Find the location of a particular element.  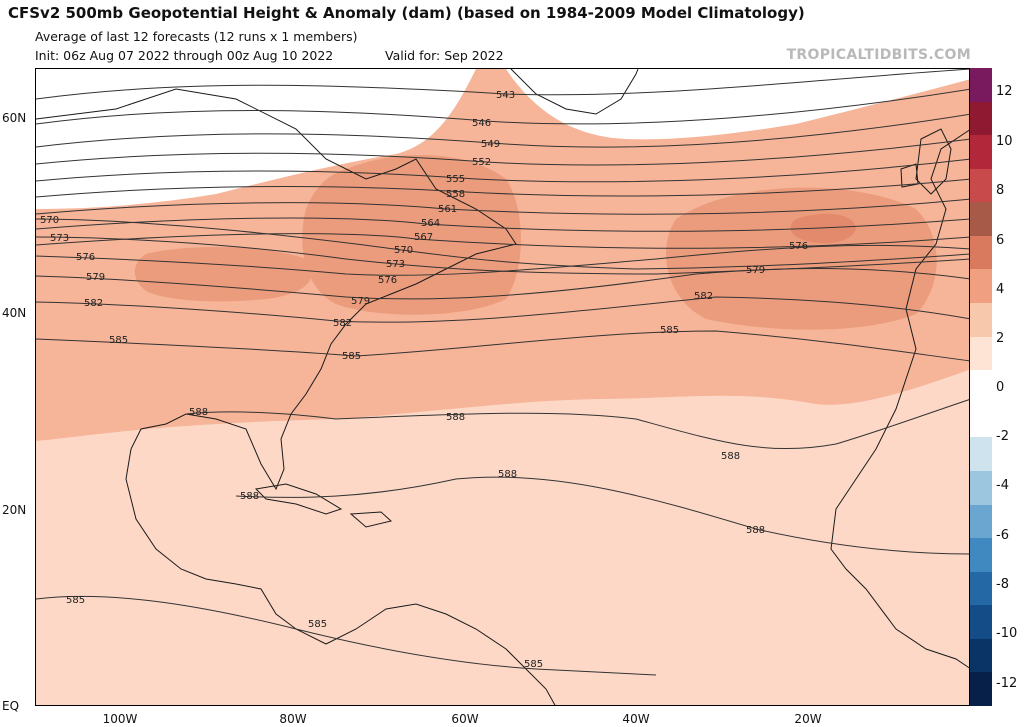

contour-label-549: 549 is located at coordinates (490, 144).